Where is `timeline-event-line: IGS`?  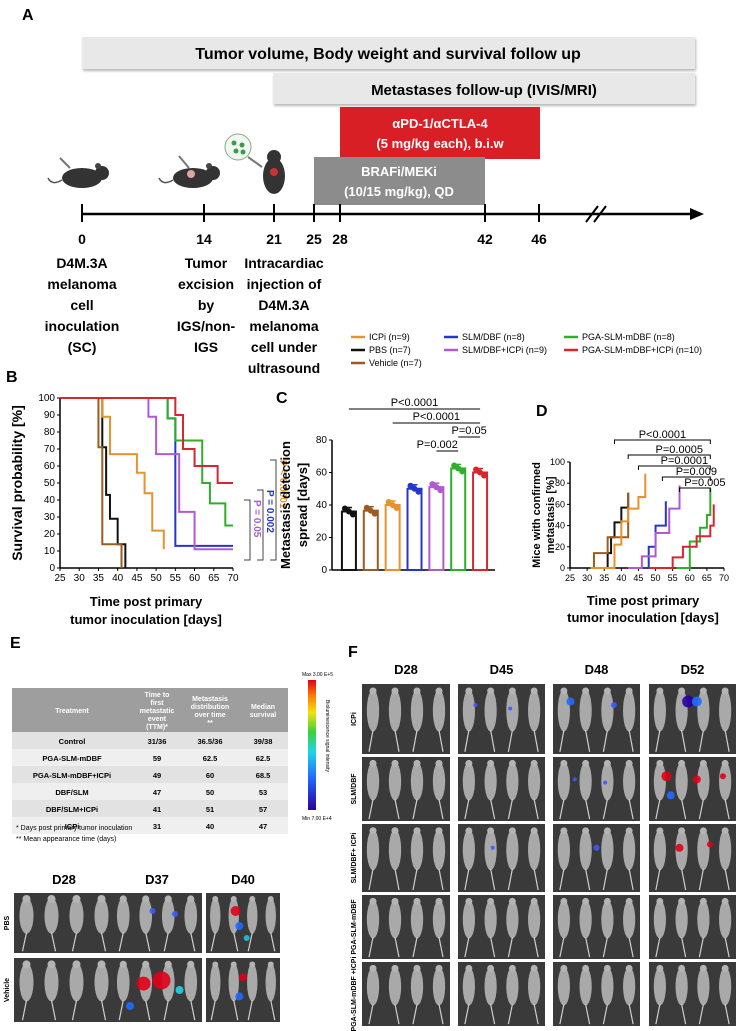 timeline-event-line: IGS is located at coordinates (206, 347).